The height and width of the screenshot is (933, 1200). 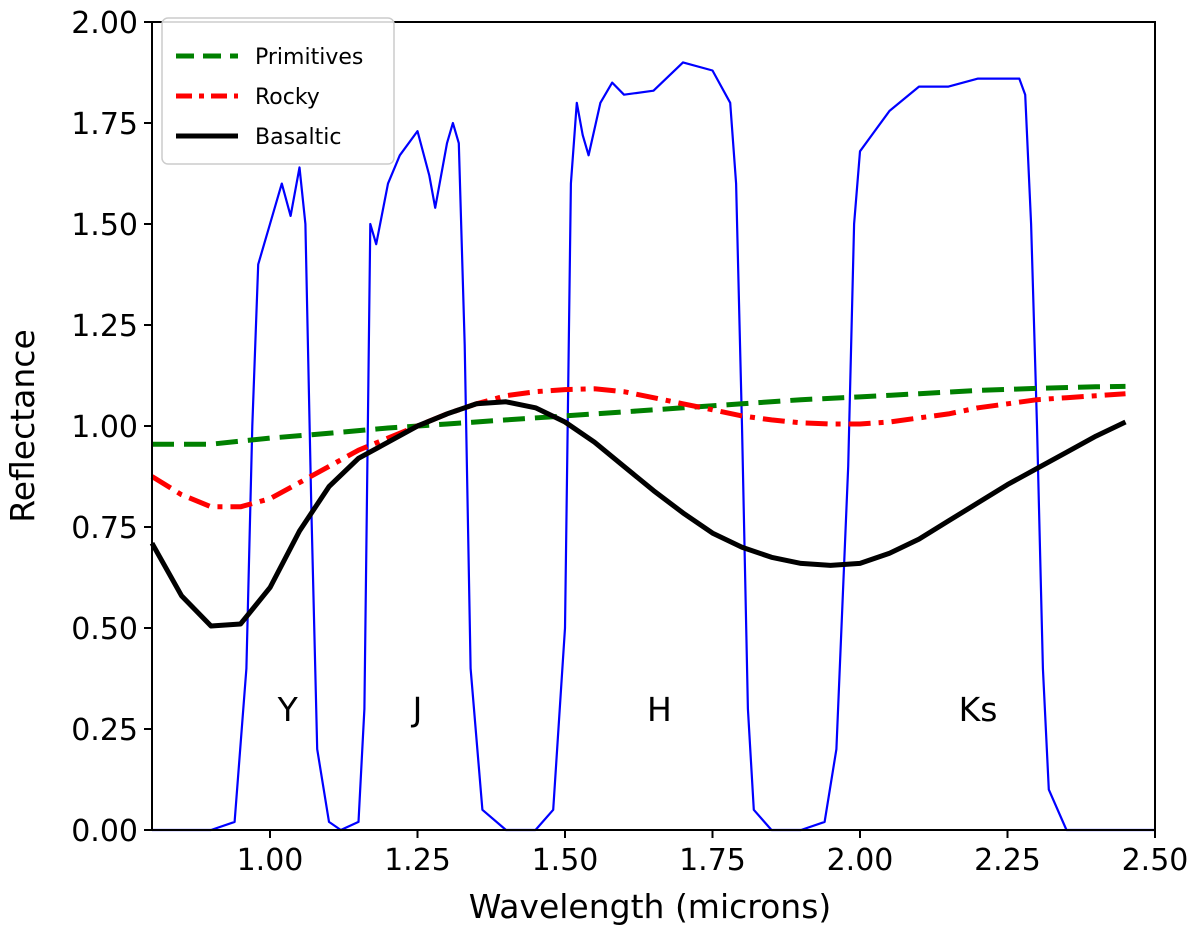 I want to click on x-tick-label: 1.25, so click(x=417, y=860).